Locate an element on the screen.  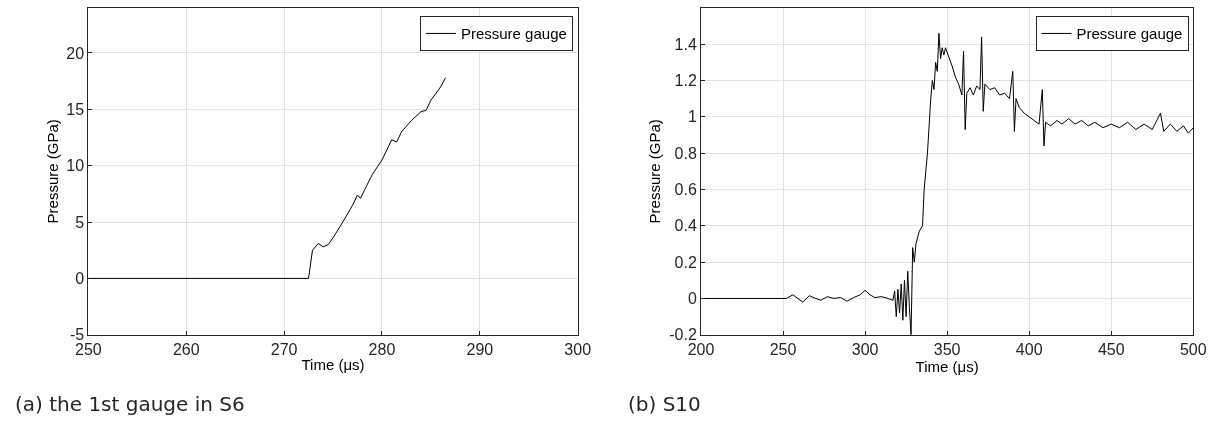
x-tick-label: 450 is located at coordinates (1111, 349).